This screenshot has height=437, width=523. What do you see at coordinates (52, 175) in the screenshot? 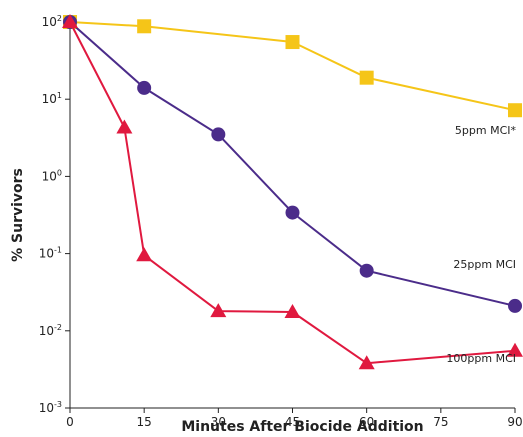
I see `y-tick-label: 10⁰` at bounding box center [52, 175].